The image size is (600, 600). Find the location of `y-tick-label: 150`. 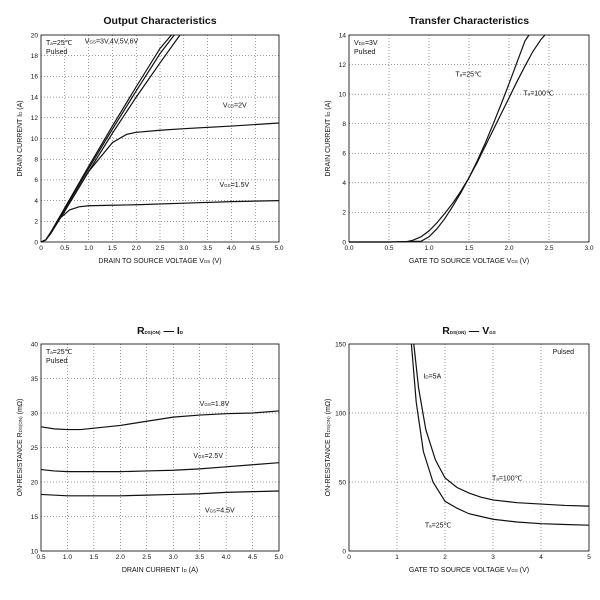

y-tick-label: 150 is located at coordinates (340, 344).